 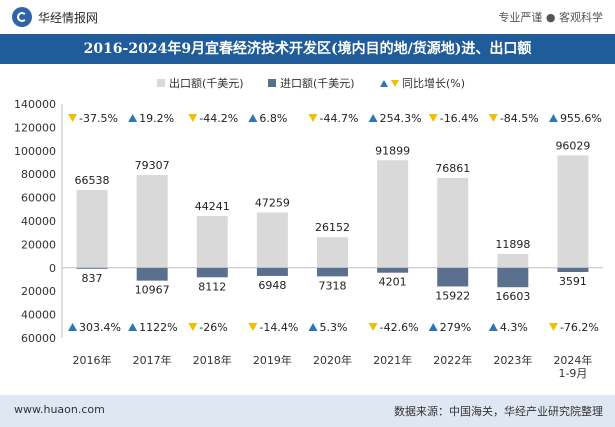 I want to click on x-tick-label: 2022年, so click(x=452, y=360).